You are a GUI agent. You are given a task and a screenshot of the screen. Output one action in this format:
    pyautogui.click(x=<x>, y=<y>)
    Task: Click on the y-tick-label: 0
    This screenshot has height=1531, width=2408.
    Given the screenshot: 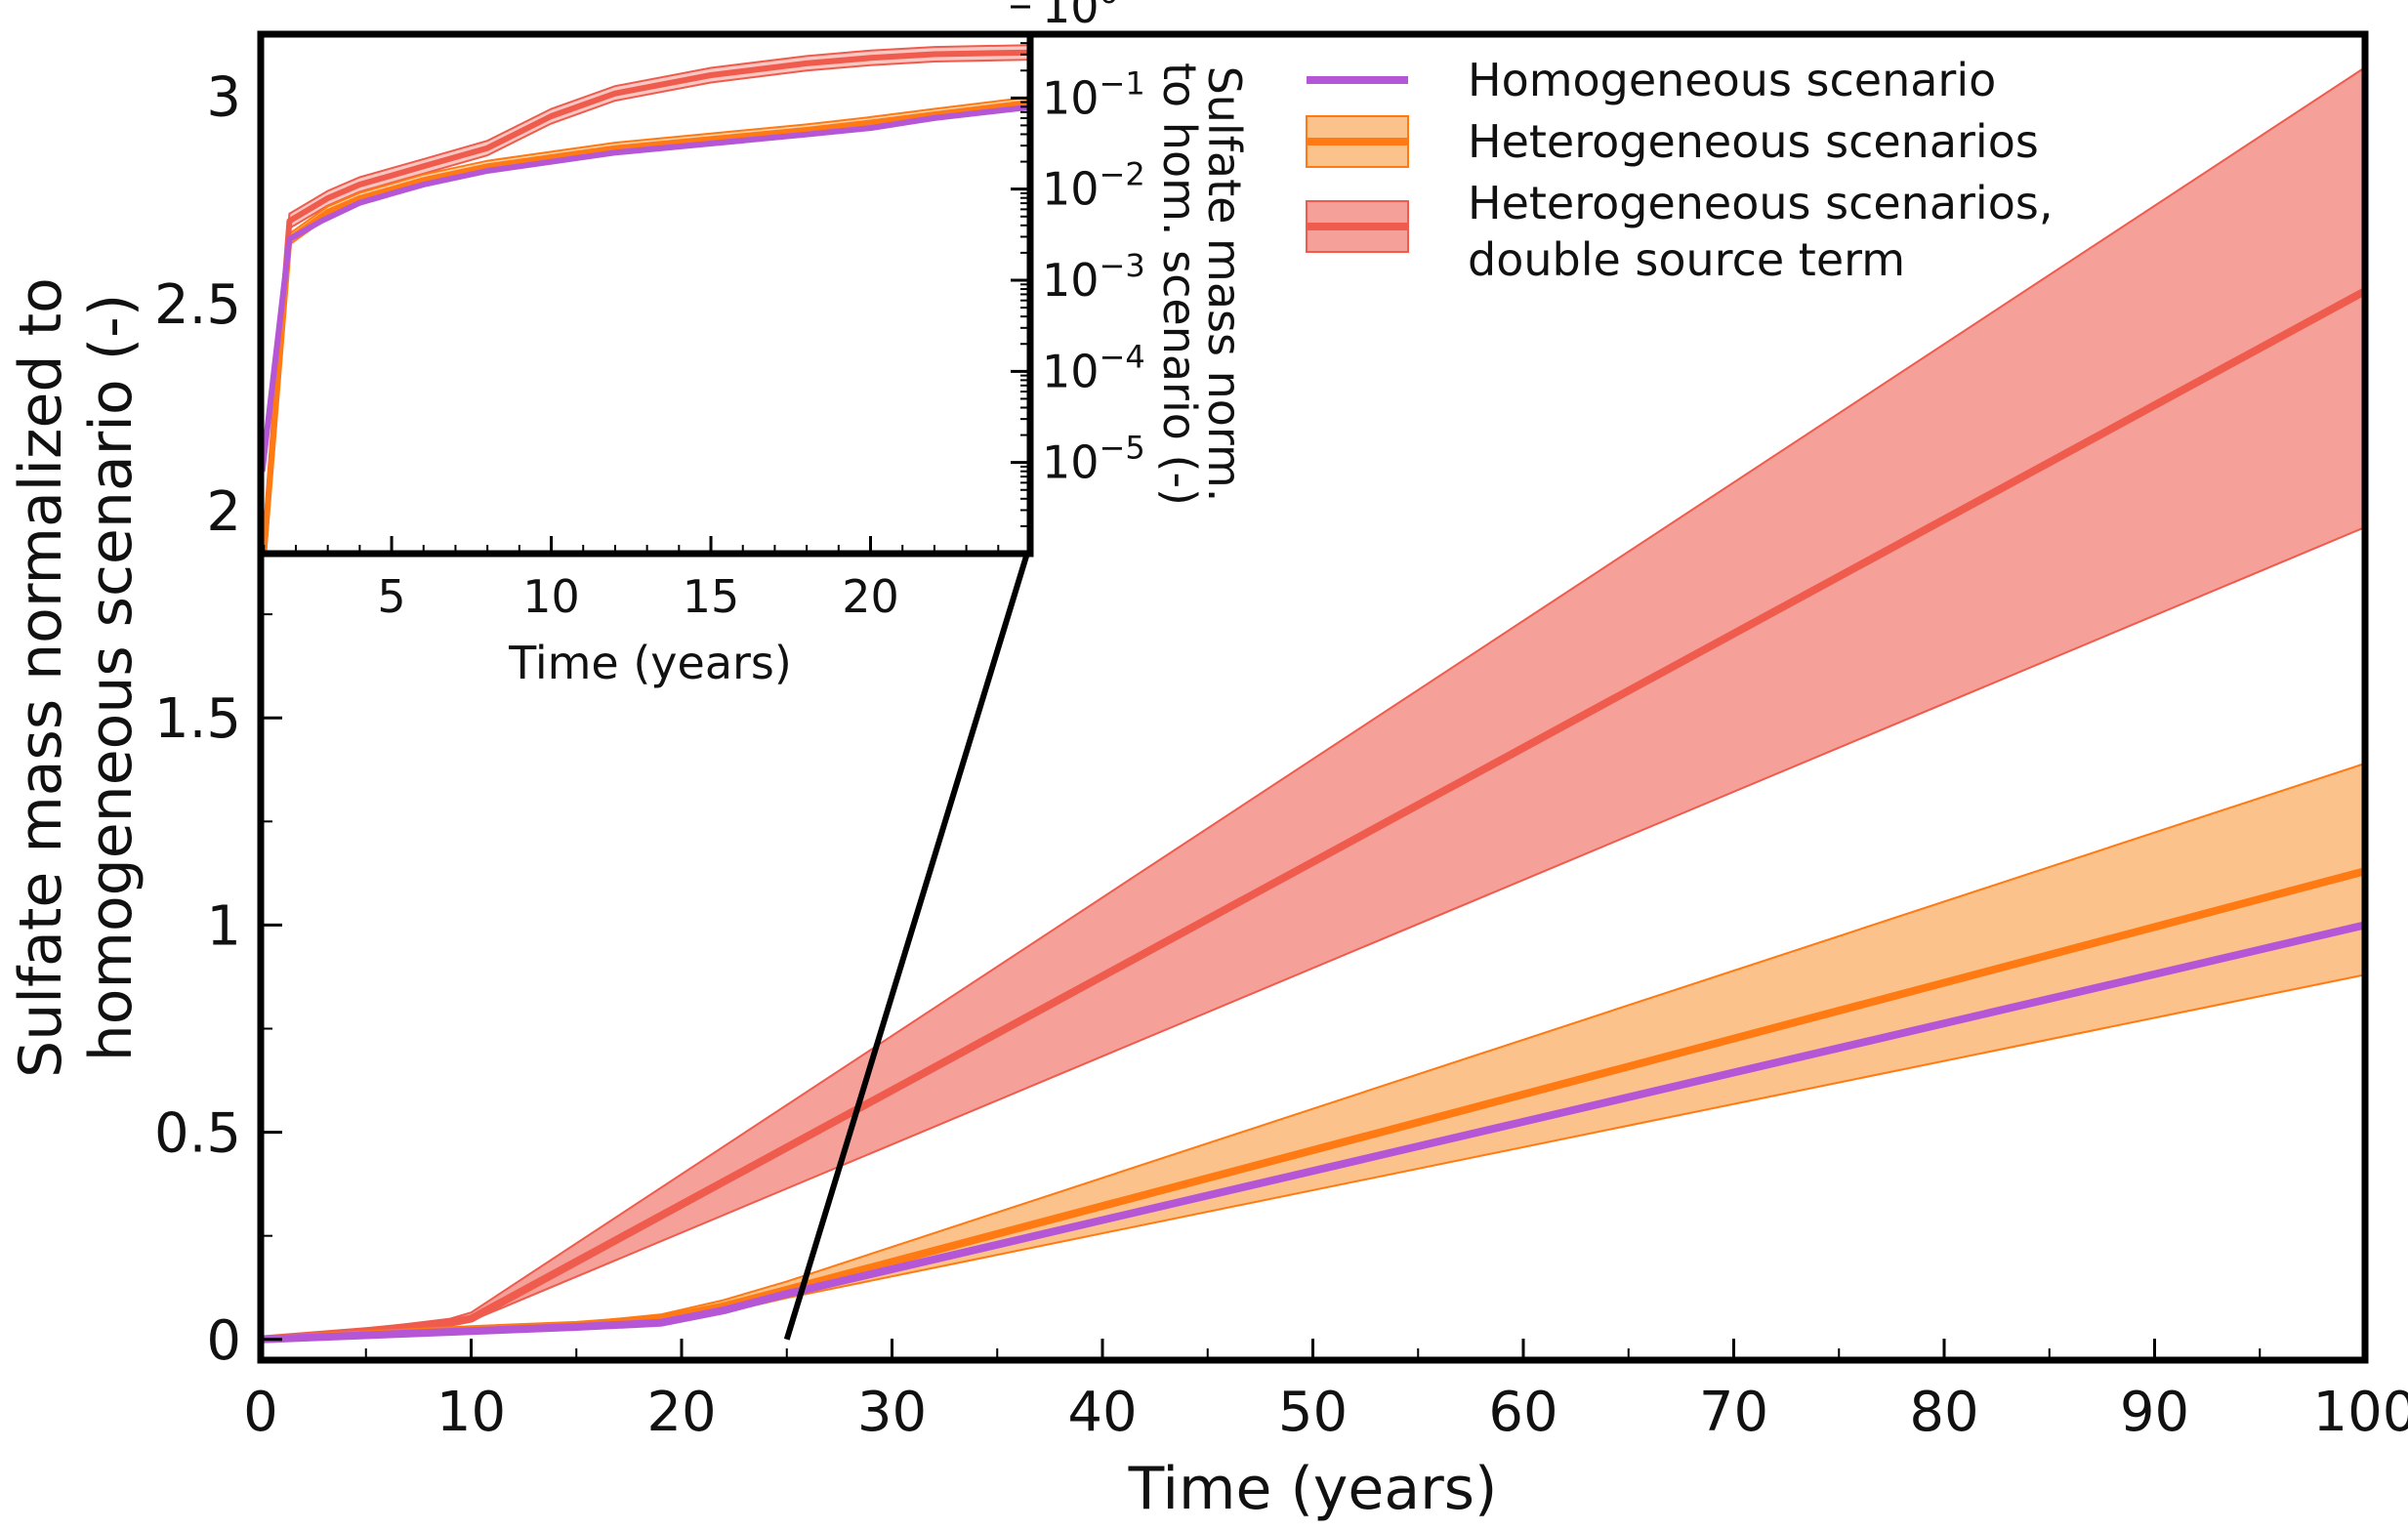 What is the action you would take?
    pyautogui.click(x=224, y=1341)
    